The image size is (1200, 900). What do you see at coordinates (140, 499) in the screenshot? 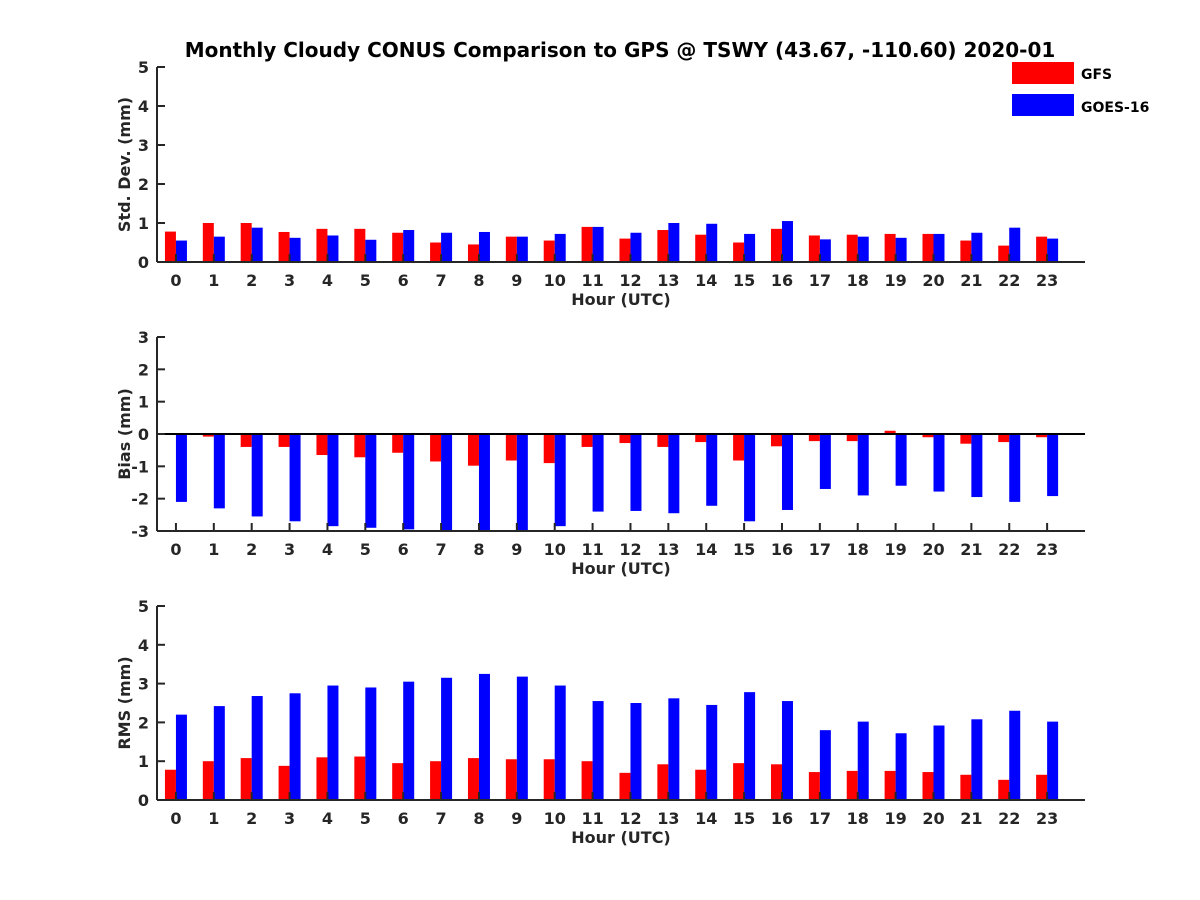
I see `bias-y-tick-label: -2` at bounding box center [140, 499].